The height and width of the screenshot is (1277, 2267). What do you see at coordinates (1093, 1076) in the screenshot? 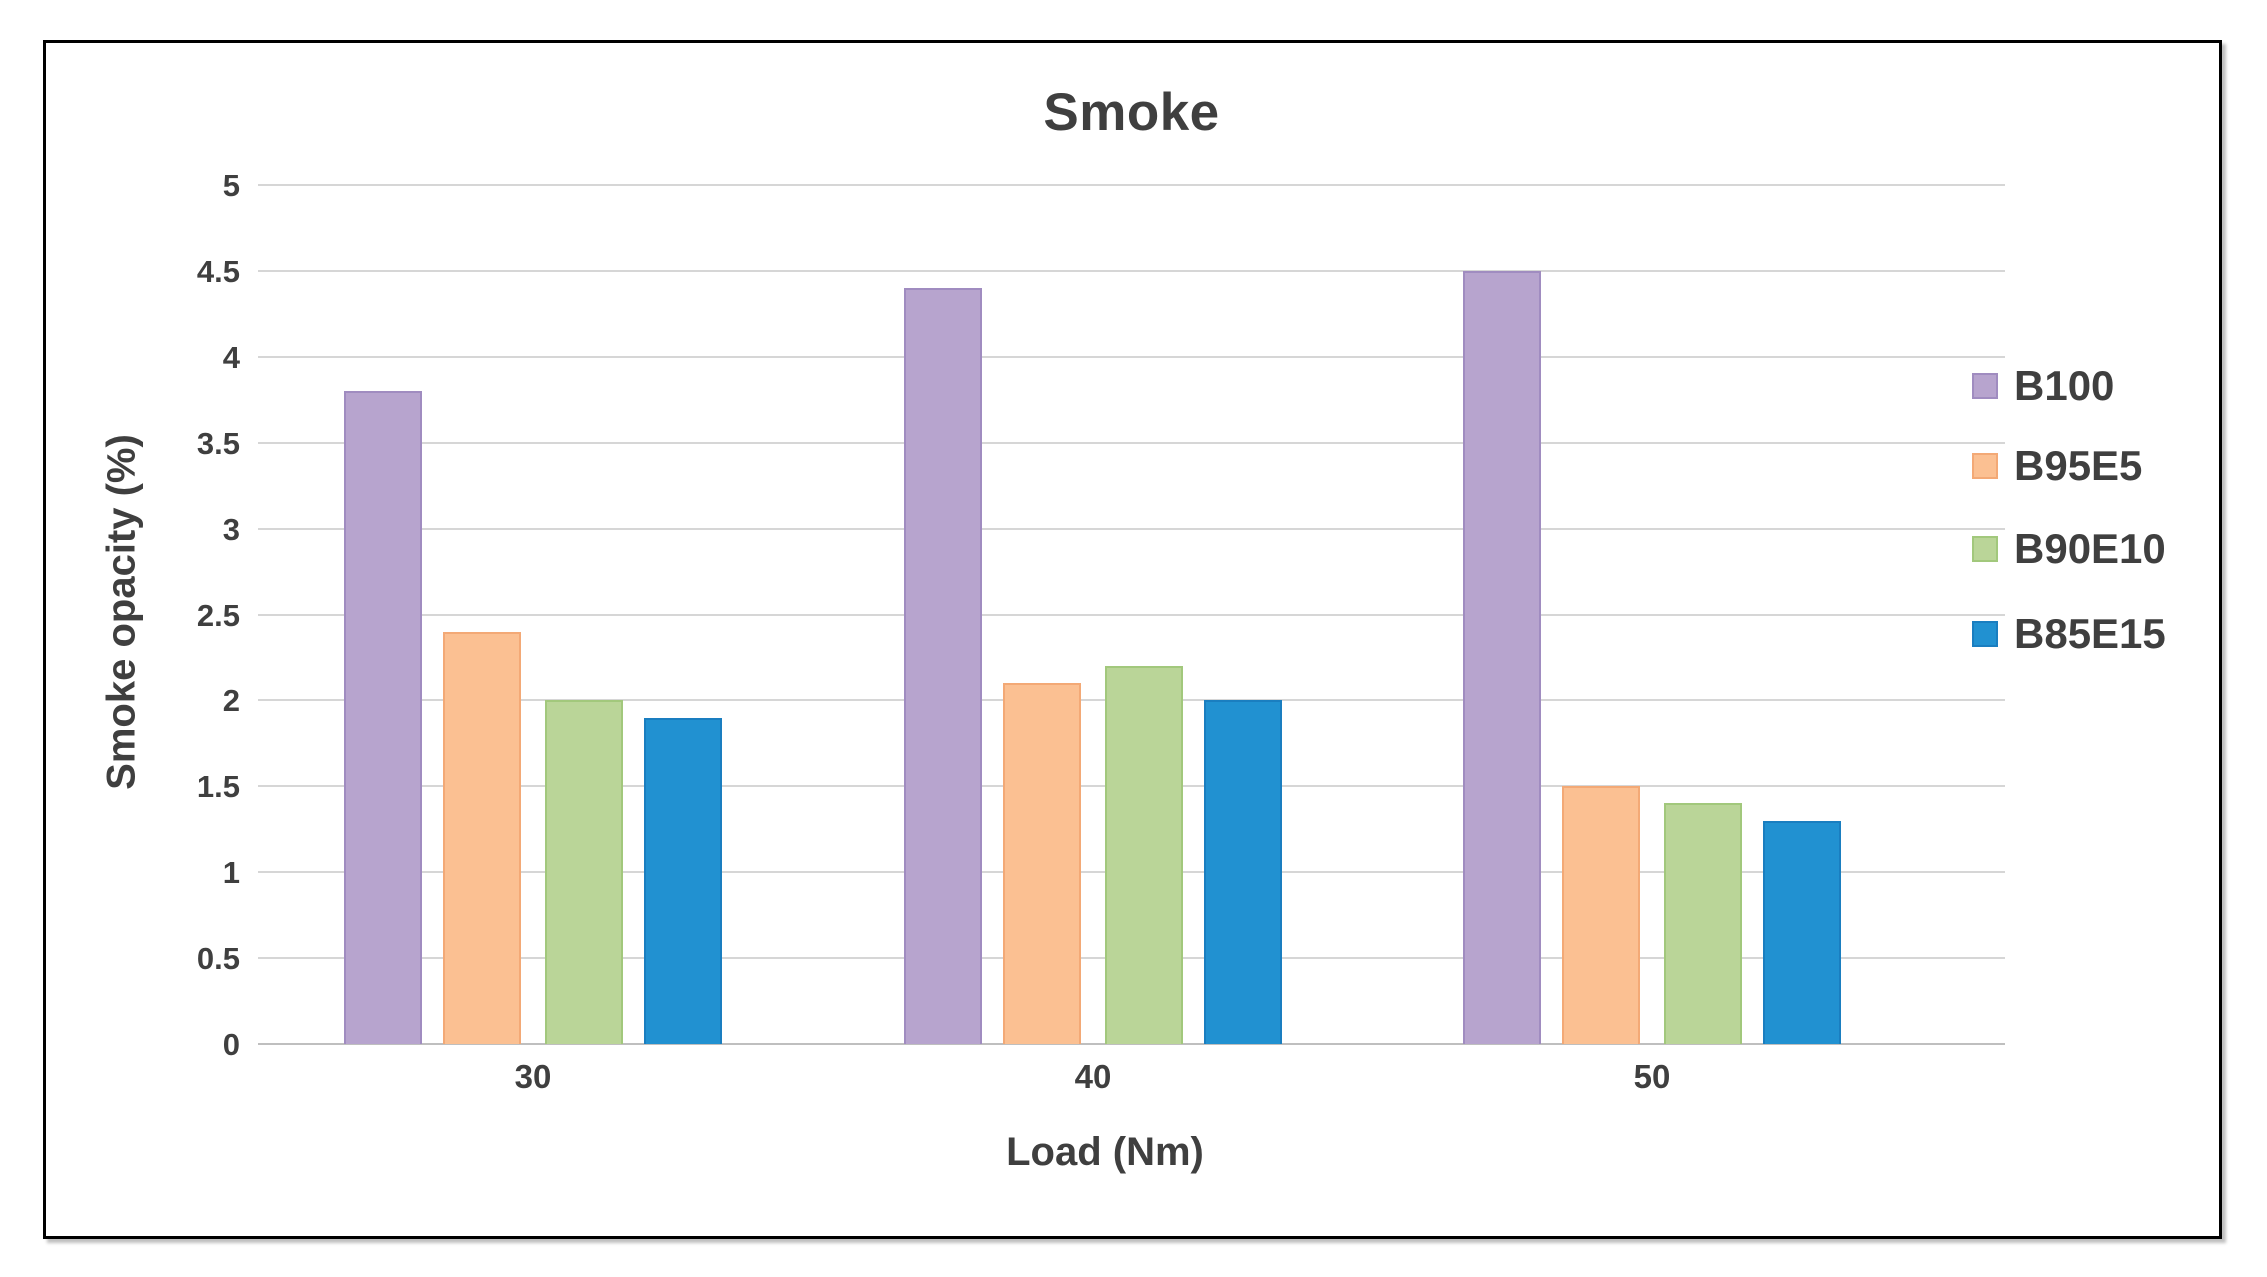
I see `x-tick-label: 40` at bounding box center [1093, 1076].